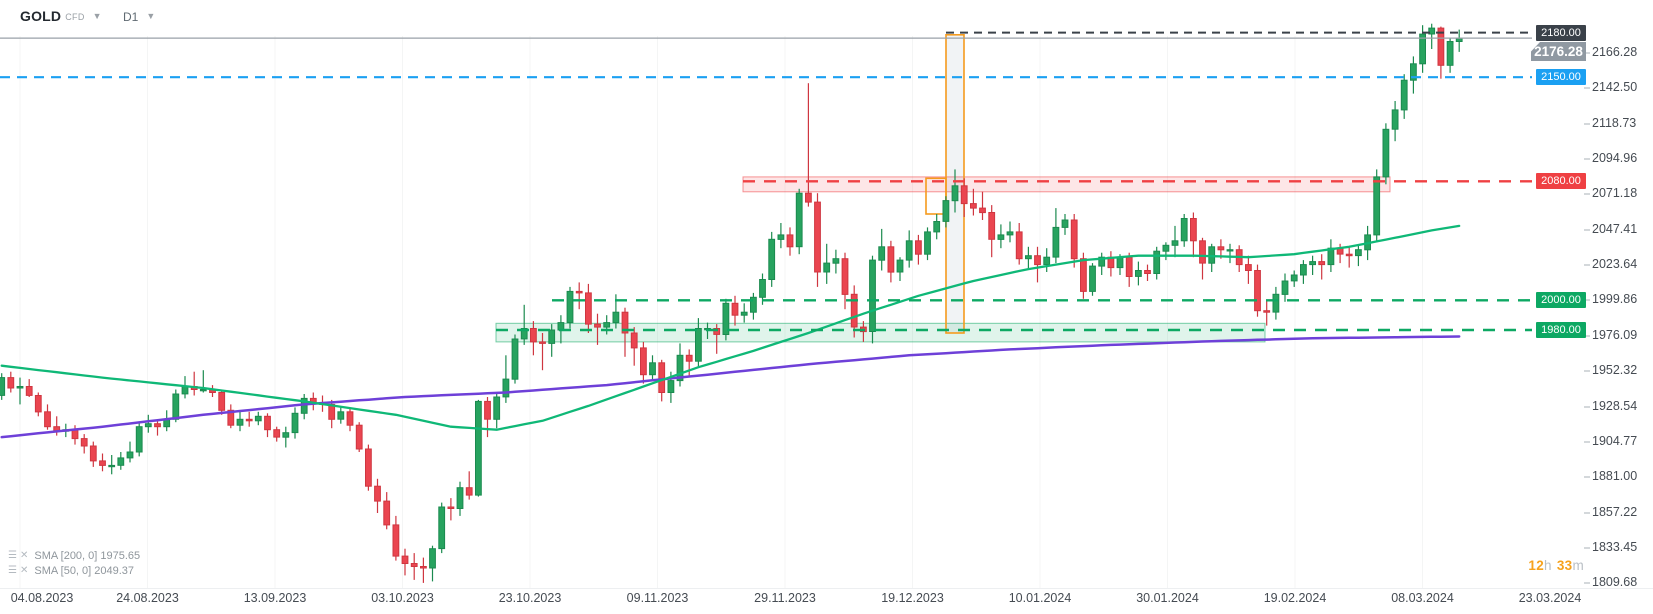 The height and width of the screenshot is (614, 1653). What do you see at coordinates (657, 598) in the screenshot?
I see `date-tick-label: 09.11.2023` at bounding box center [657, 598].